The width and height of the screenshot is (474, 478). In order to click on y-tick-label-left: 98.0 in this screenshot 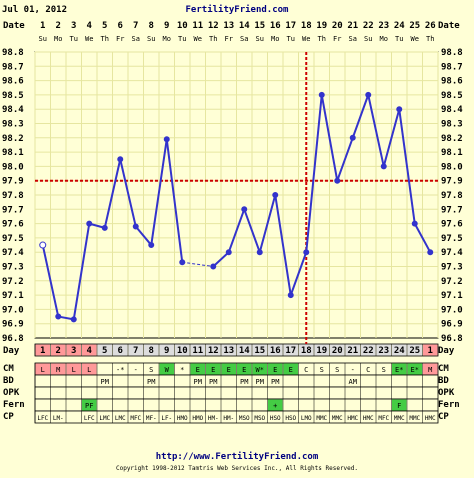, I will do `click(13, 167)`.